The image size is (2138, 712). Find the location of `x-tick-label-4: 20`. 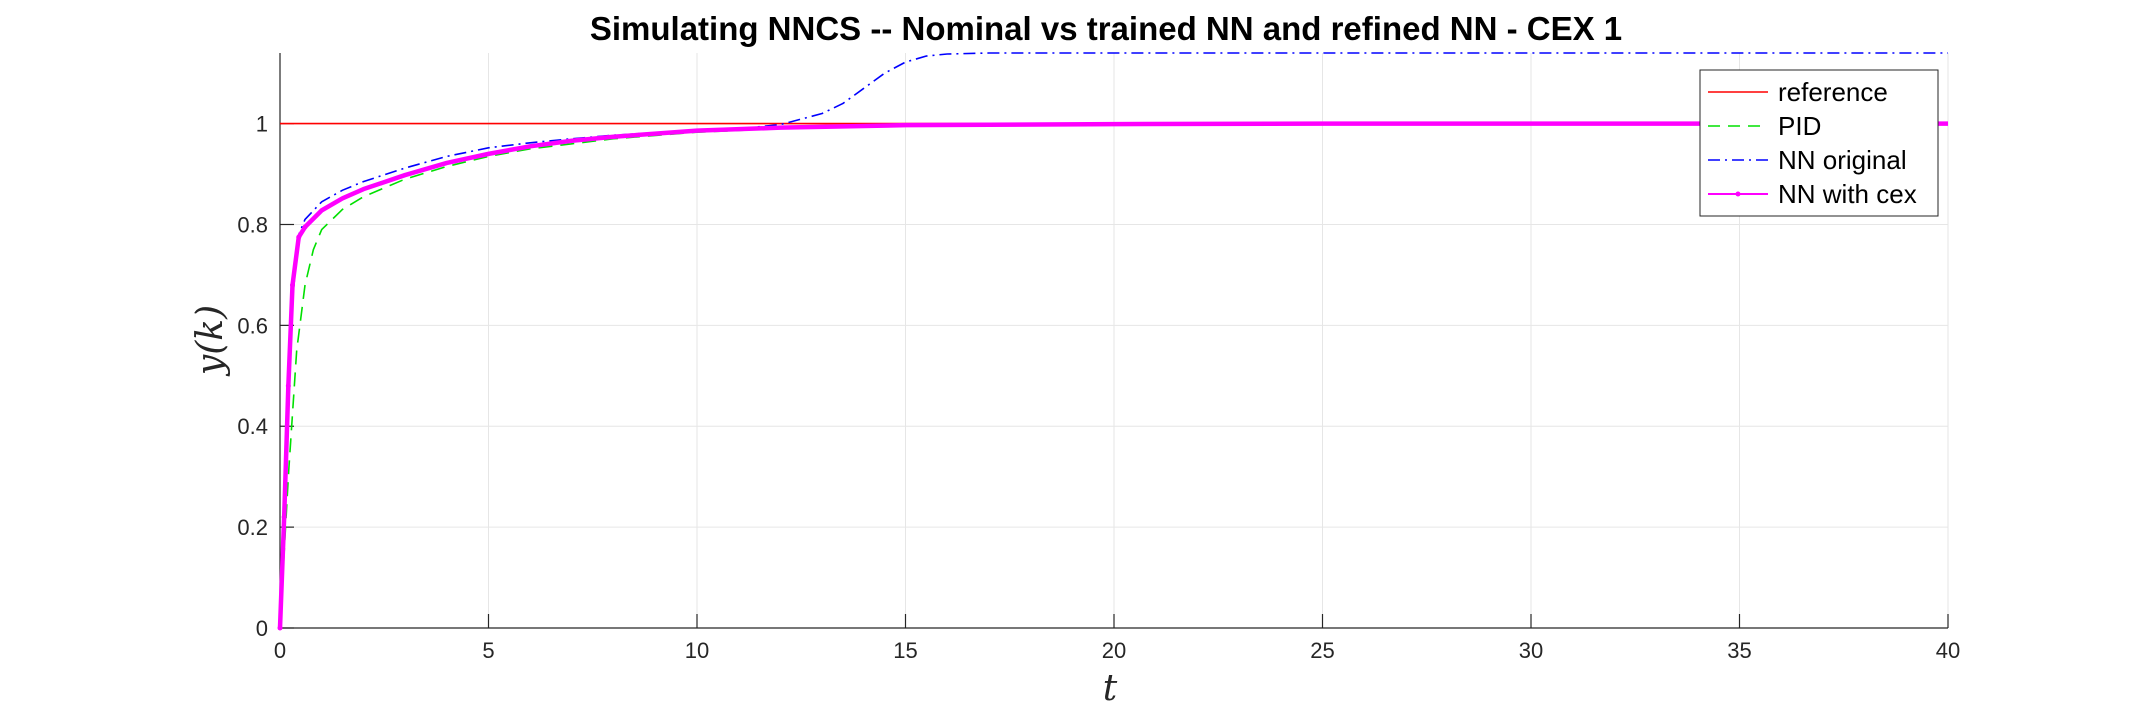

x-tick-label-4: 20 is located at coordinates (1114, 650).